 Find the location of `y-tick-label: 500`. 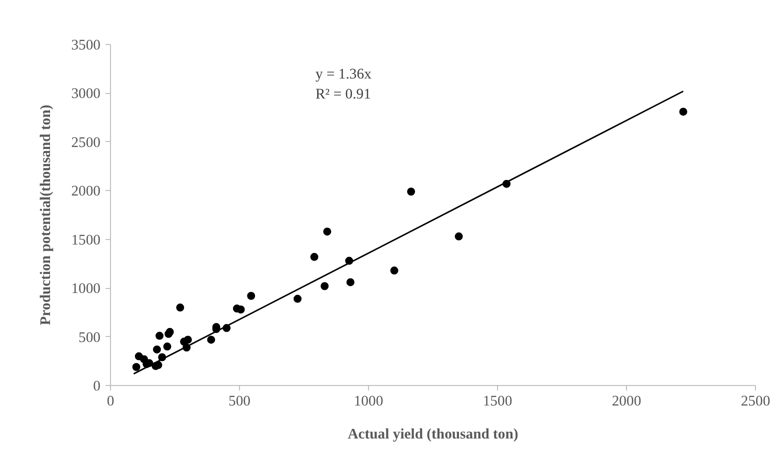

y-tick-label: 500 is located at coordinates (89, 338).